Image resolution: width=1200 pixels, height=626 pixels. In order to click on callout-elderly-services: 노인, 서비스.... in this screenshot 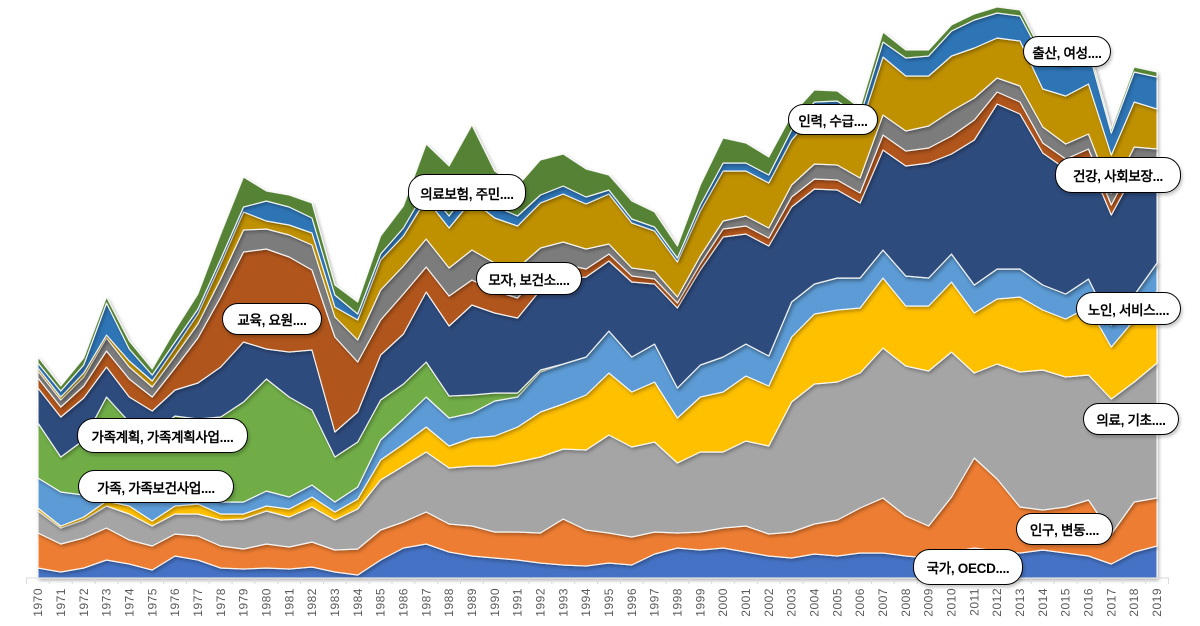, I will do `click(1128, 308)`.